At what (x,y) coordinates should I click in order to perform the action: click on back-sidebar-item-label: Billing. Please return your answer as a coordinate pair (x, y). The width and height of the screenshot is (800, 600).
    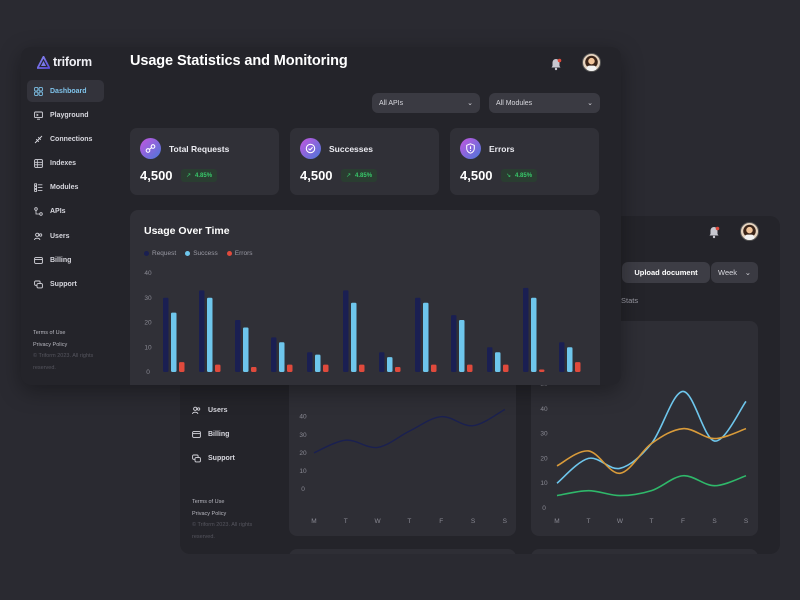
    Looking at the image, I should click on (219, 434).